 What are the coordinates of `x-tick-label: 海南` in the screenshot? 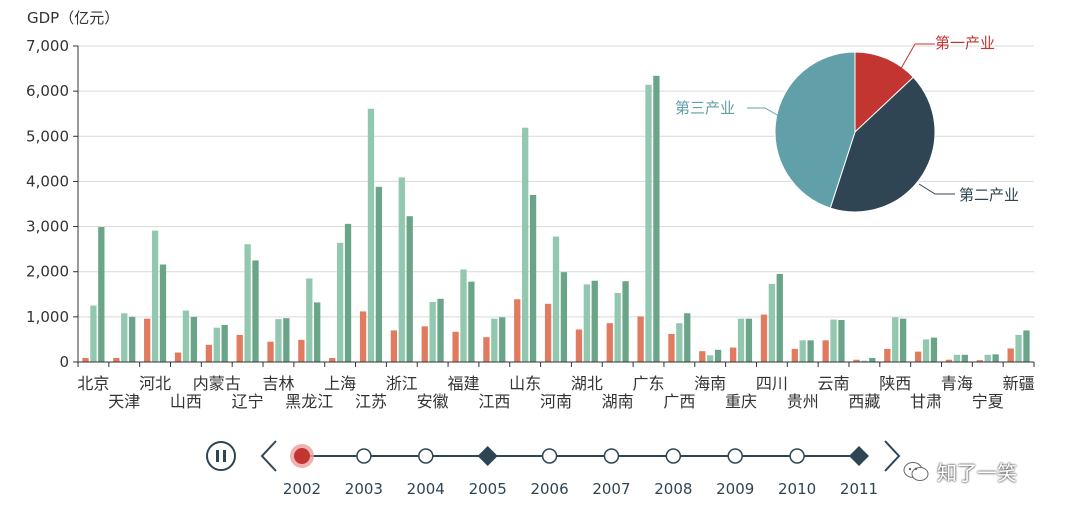 It's located at (710, 383).